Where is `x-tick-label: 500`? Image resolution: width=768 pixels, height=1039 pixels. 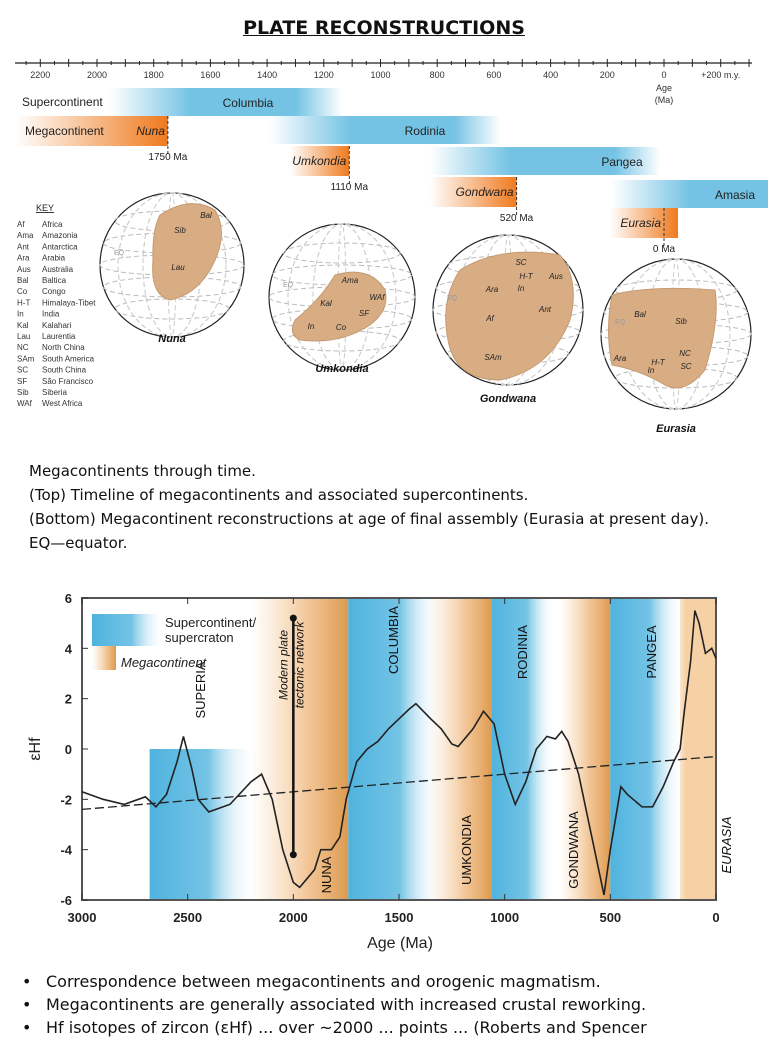
x-tick-label: 500 is located at coordinates (610, 917).